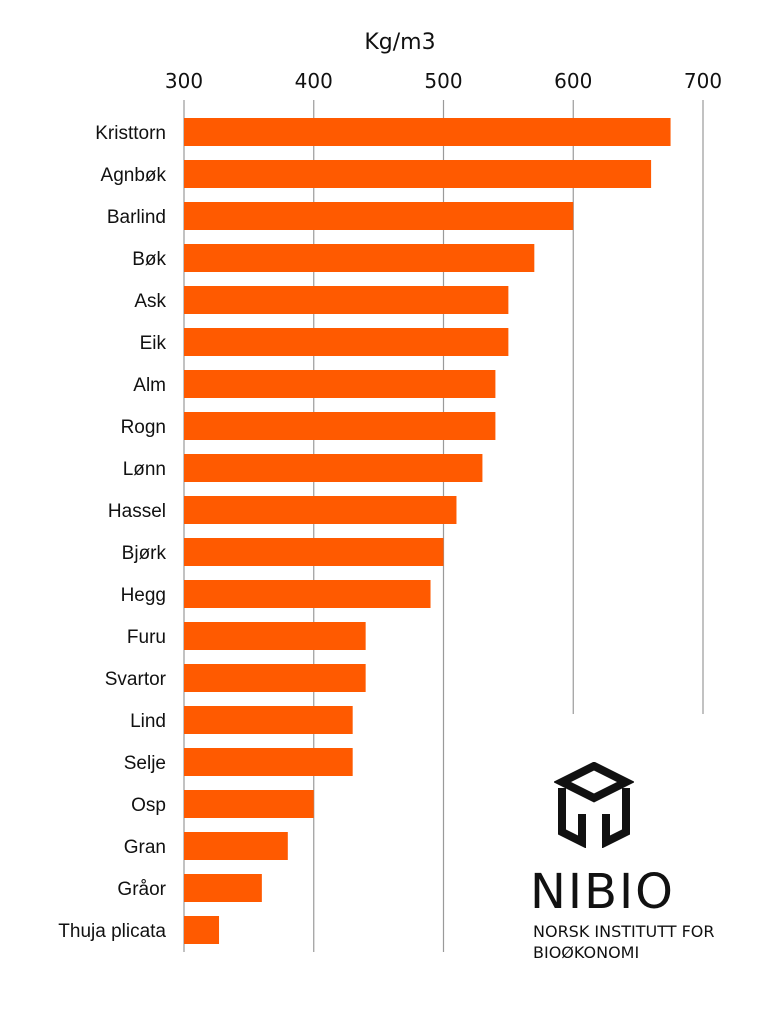 This screenshot has height=1024, width=768. Describe the element at coordinates (136, 217) in the screenshot. I see `category-label: Barlind` at that location.